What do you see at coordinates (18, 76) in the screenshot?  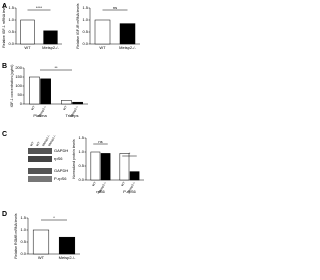 I see `y-tick-label: 150` at bounding box center [18, 76].